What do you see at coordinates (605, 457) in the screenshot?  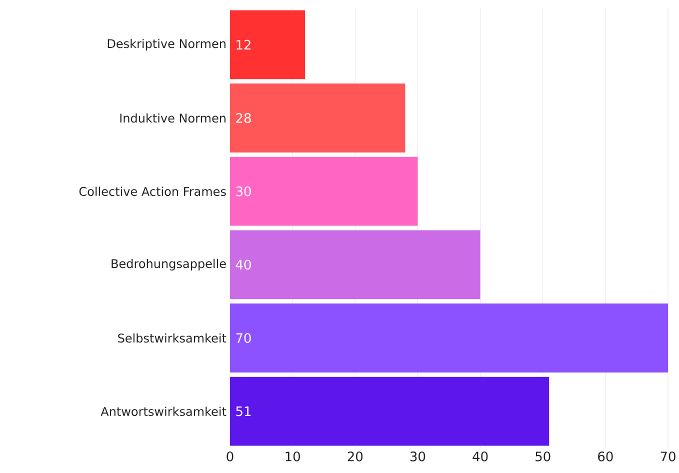 I see `x-tick-label: 60` at bounding box center [605, 457].